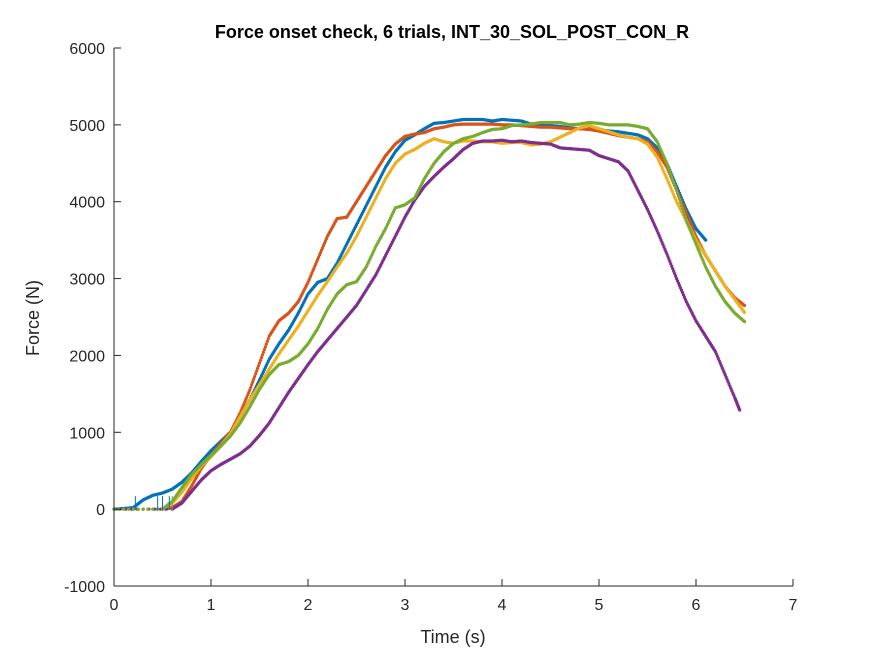  What do you see at coordinates (87, 356) in the screenshot?
I see `y-tick-label: 2000` at bounding box center [87, 356].